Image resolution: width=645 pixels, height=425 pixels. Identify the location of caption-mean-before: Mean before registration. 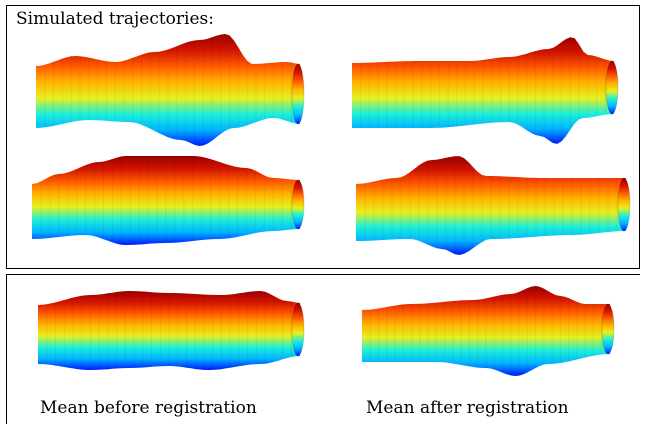
(148, 408).